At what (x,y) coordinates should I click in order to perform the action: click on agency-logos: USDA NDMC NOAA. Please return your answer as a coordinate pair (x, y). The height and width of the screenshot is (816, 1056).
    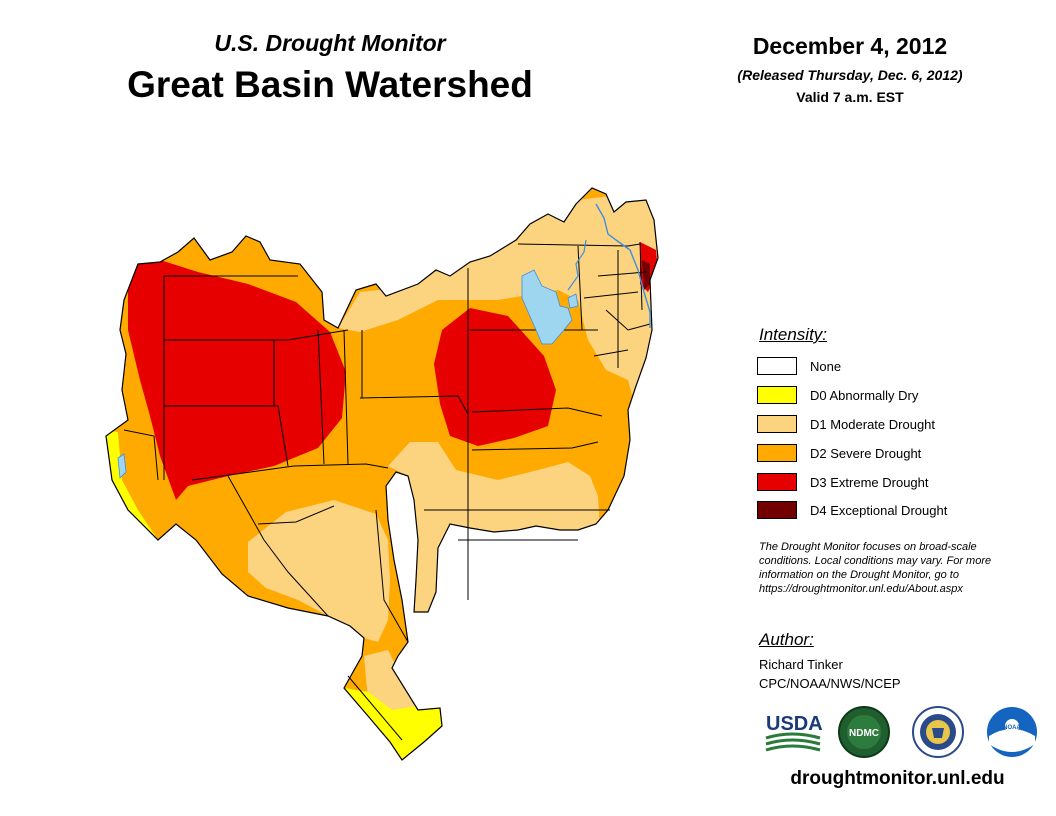
    Looking at the image, I should click on (901, 732).